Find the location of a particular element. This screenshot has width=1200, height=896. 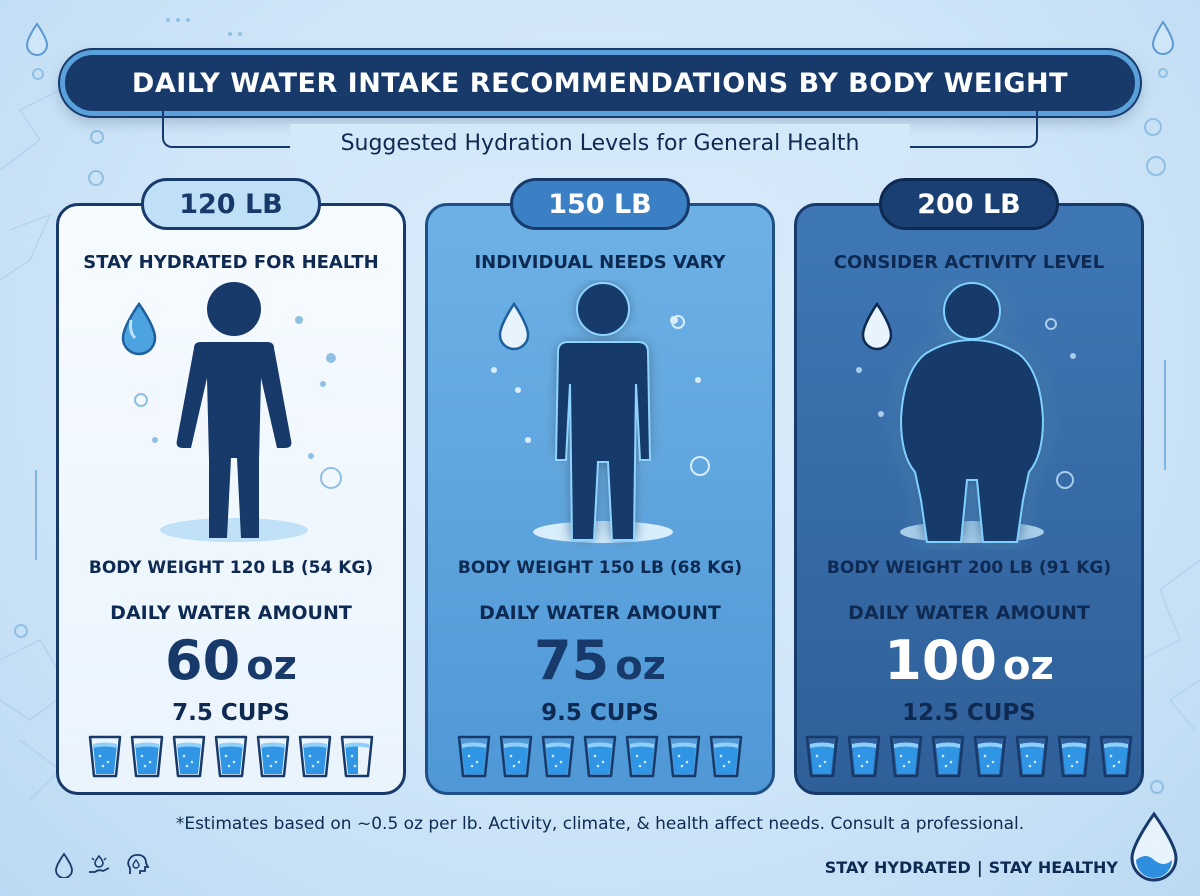

amount-value: 75 is located at coordinates (572, 660).